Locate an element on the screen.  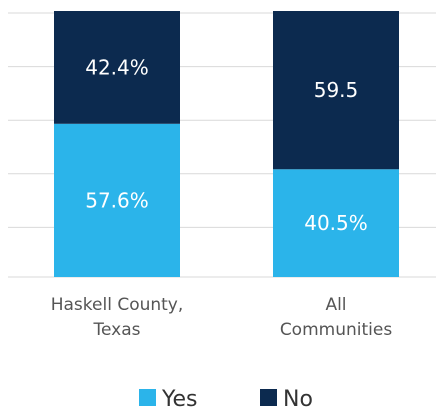
category-label: Texas is located at coordinates (117, 330).